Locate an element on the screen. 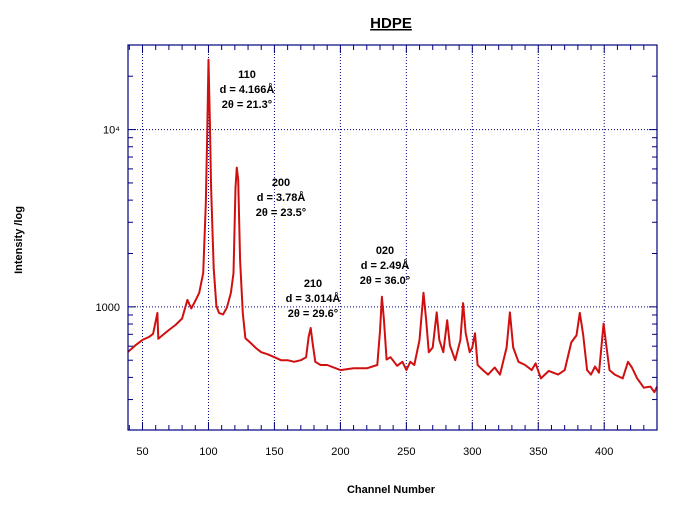 The image size is (673, 512). peak-annotation-line: 020 is located at coordinates (385, 251).